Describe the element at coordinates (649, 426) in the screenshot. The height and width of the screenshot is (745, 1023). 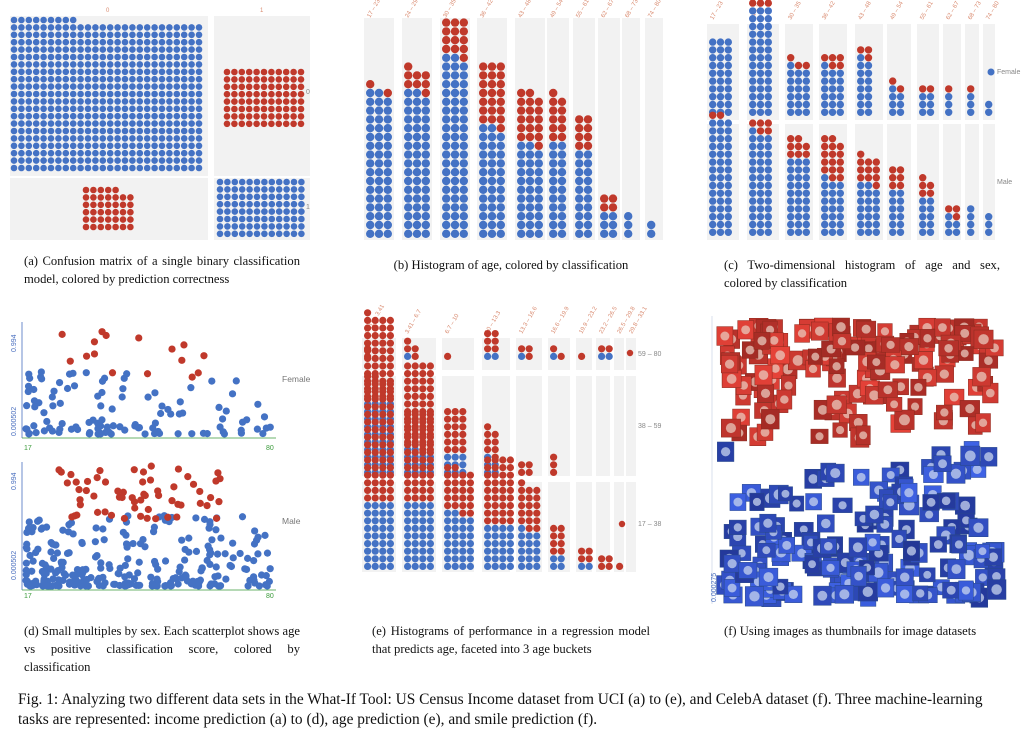
I see `row-label-38-59: 38 – 59` at that location.